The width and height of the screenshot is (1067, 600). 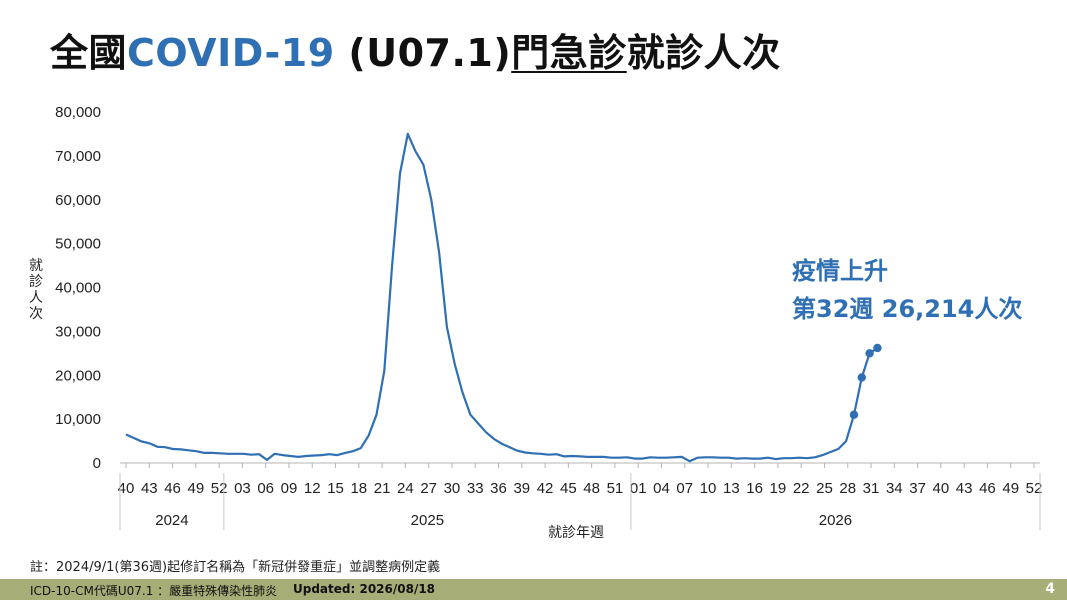 I want to click on year-label: 2025, so click(x=427, y=520).